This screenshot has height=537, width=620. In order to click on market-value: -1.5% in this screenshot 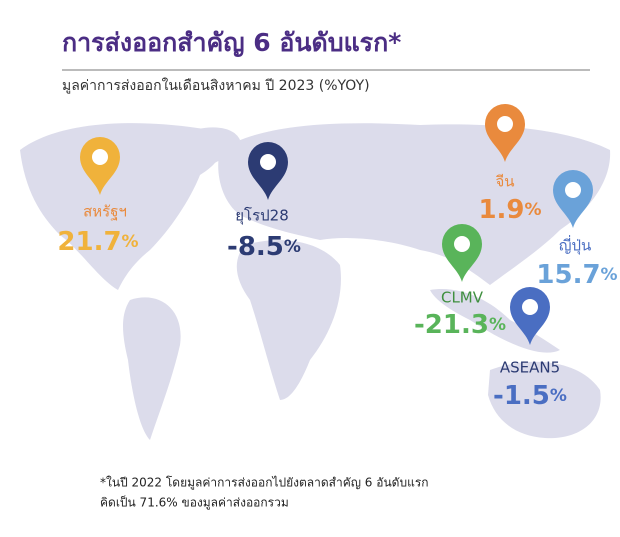, I will do `click(530, 396)`.